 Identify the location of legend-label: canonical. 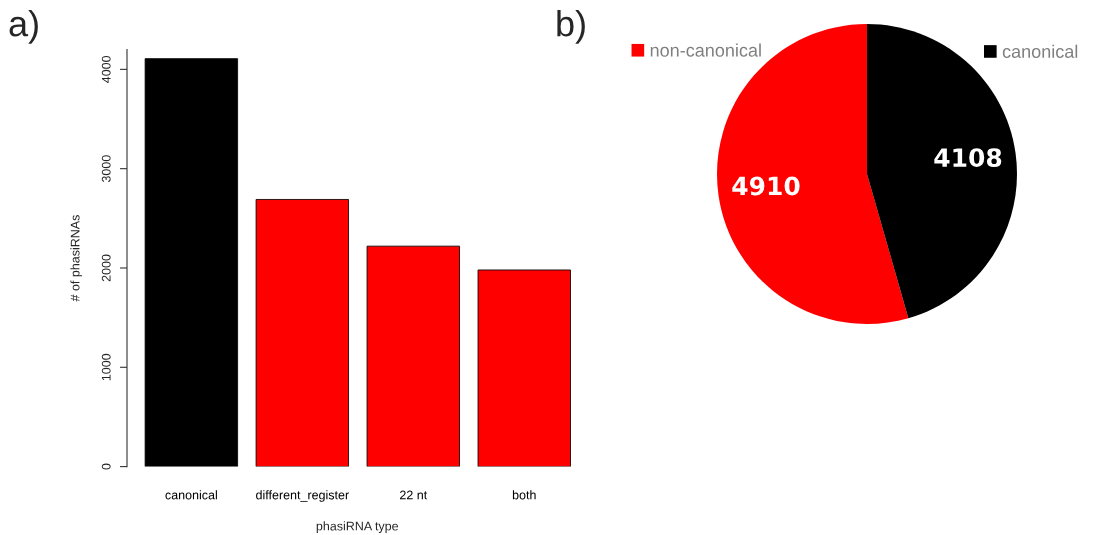
(1040, 51).